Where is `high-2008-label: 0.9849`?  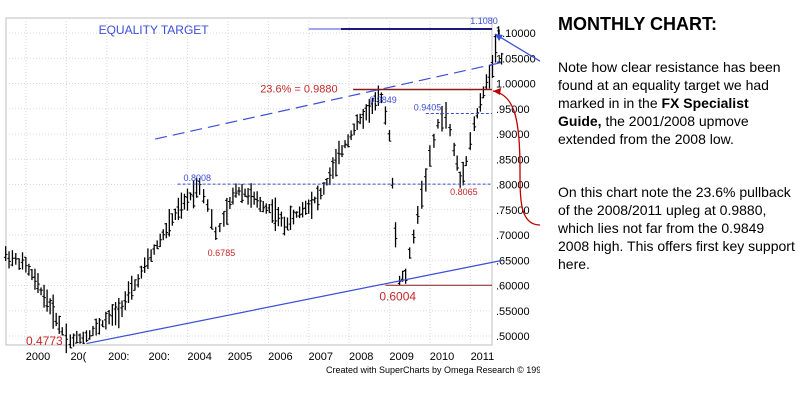
high-2008-label: 0.9849 is located at coordinates (383, 100).